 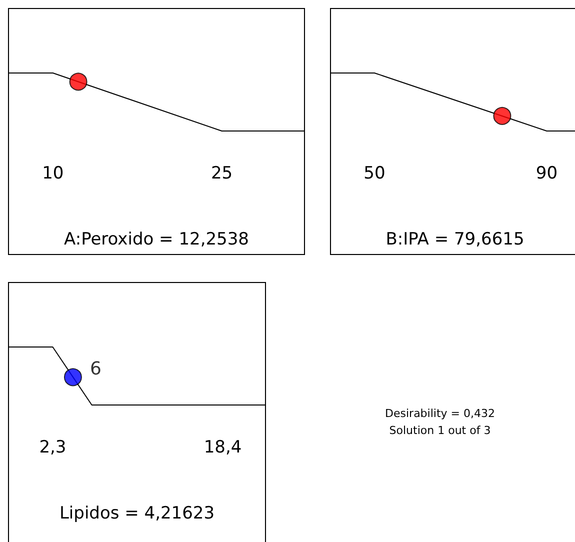 I want to click on x-tick-label: 10, so click(x=53, y=174).